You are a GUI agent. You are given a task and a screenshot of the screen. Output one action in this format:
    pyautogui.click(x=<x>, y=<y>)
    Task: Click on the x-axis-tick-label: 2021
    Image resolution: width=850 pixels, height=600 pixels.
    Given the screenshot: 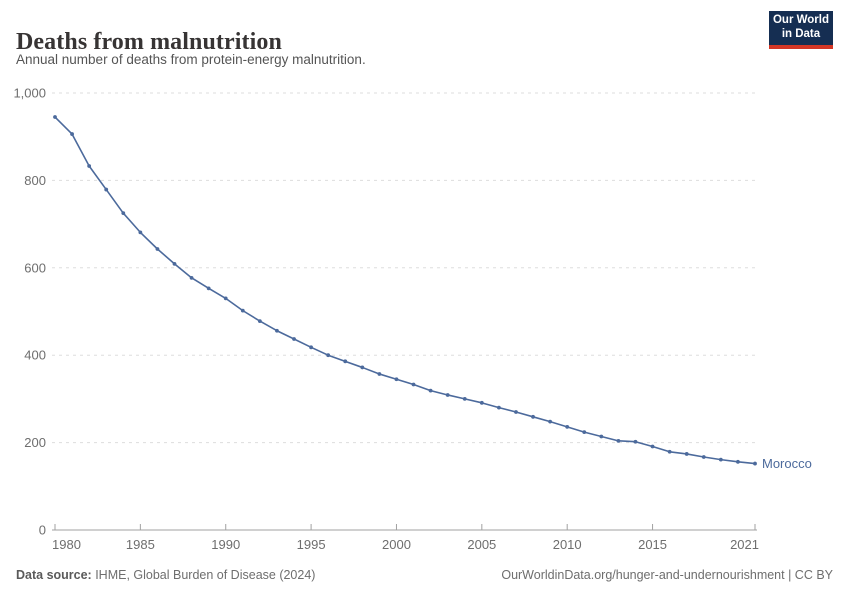 What is the action you would take?
    pyautogui.click(x=744, y=544)
    